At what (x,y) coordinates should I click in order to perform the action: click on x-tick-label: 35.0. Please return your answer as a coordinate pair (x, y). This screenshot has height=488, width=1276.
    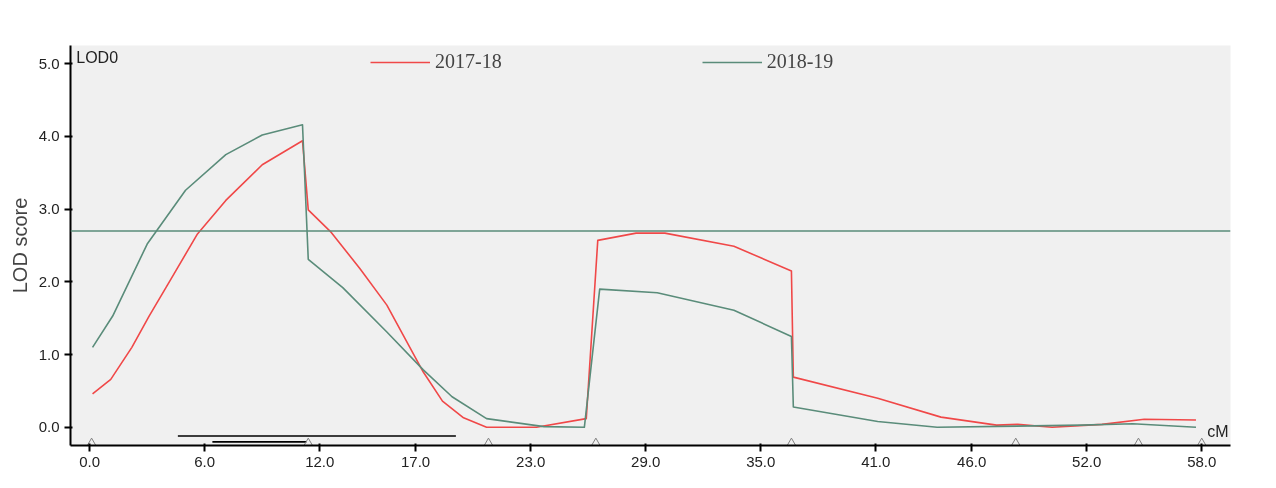
    Looking at the image, I should click on (761, 461).